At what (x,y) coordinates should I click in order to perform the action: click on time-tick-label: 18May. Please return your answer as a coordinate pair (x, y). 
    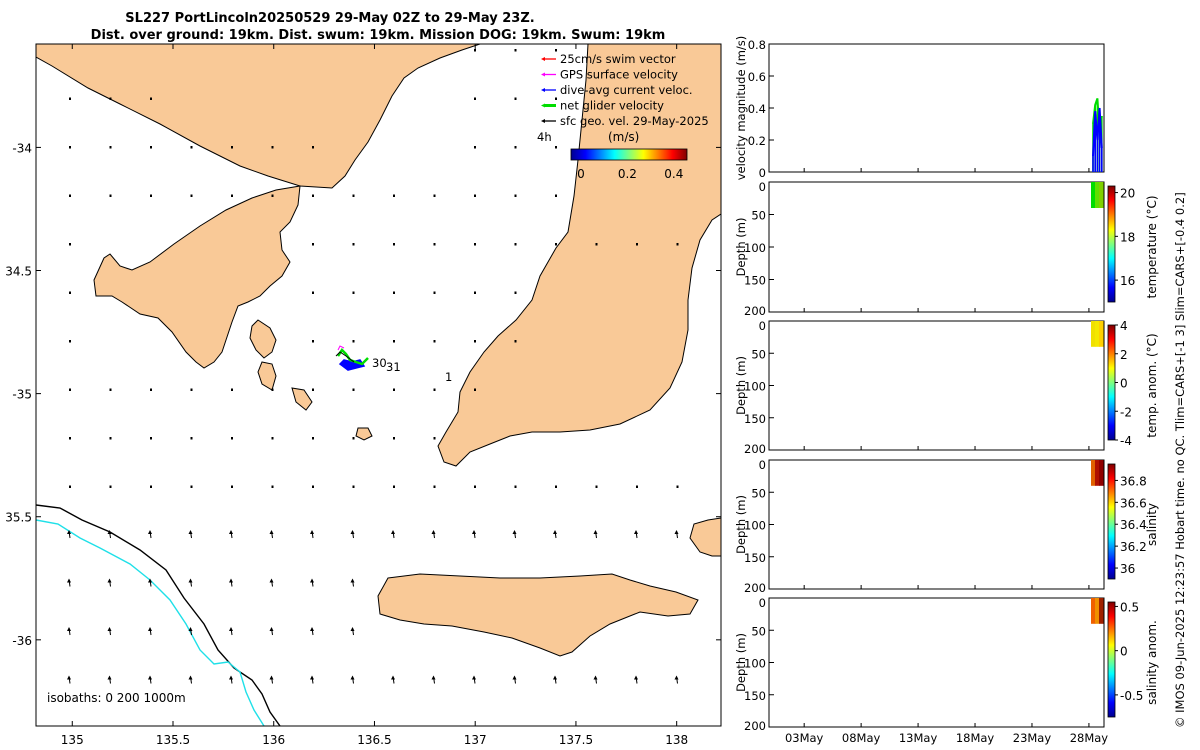
    Looking at the image, I should click on (975, 738).